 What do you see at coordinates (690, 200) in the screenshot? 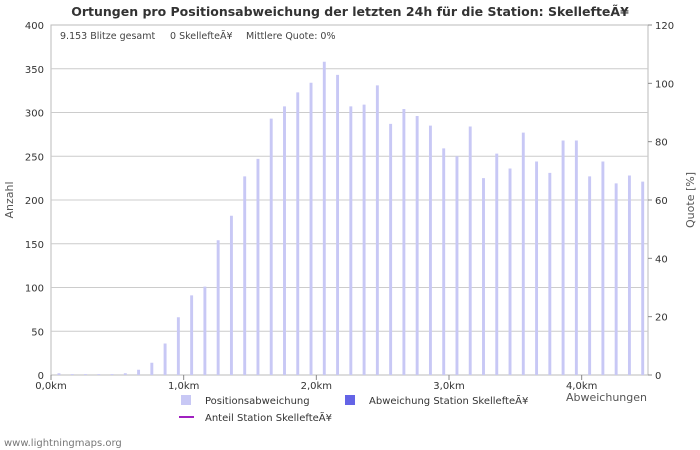
I see `y-axis-right-label: Quote [%]` at bounding box center [690, 200].